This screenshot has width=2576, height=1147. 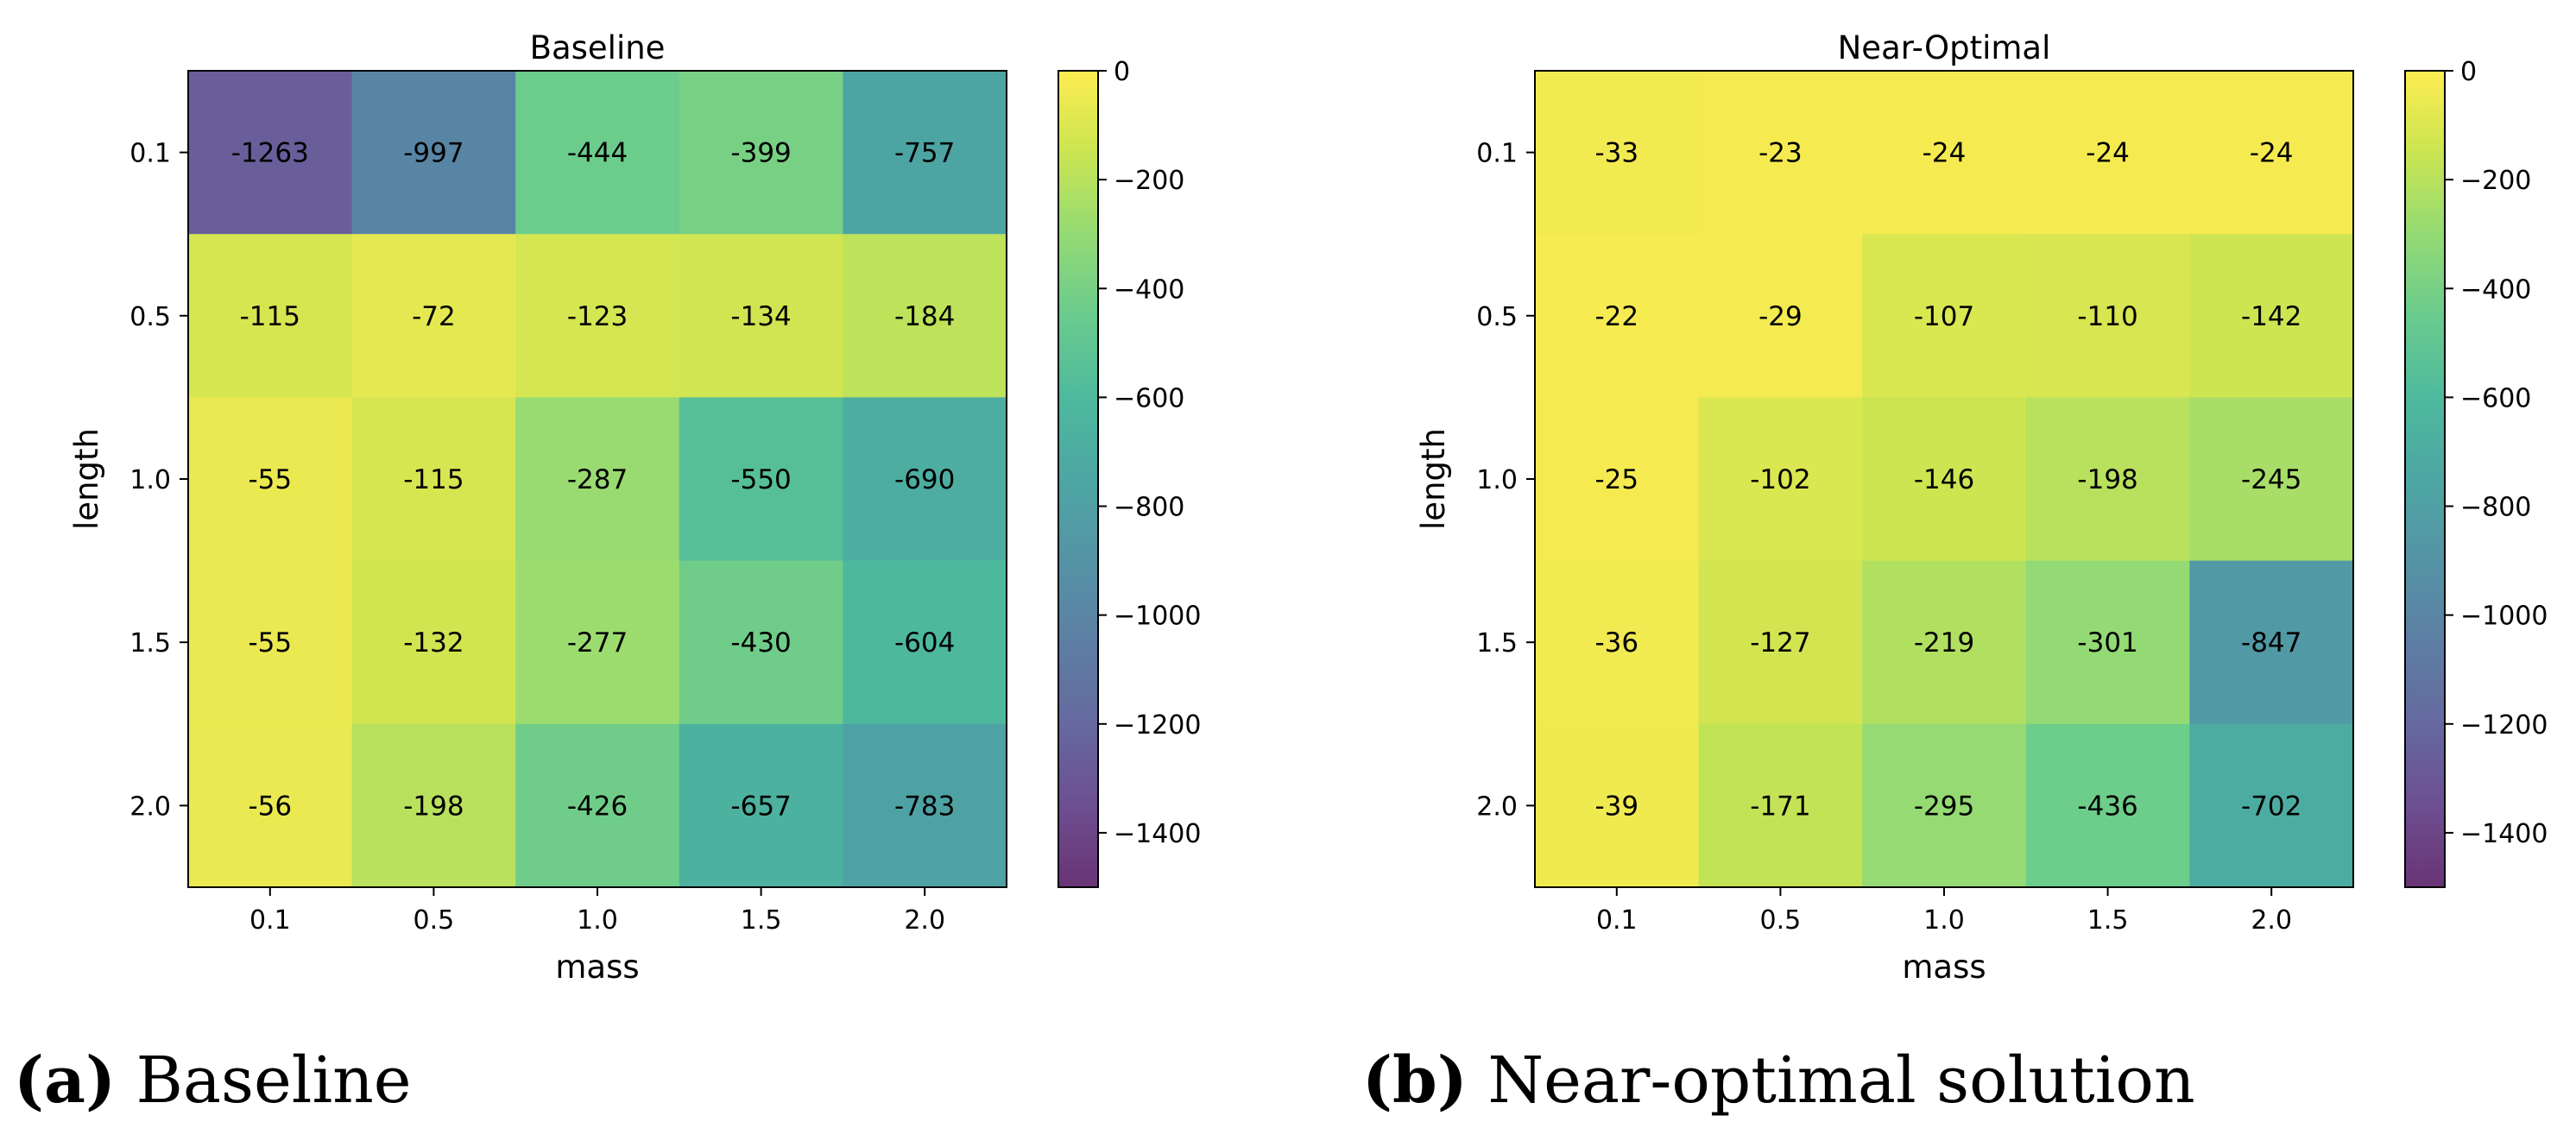 What do you see at coordinates (1497, 480) in the screenshot?
I see `y-tick-label: 1.0` at bounding box center [1497, 480].